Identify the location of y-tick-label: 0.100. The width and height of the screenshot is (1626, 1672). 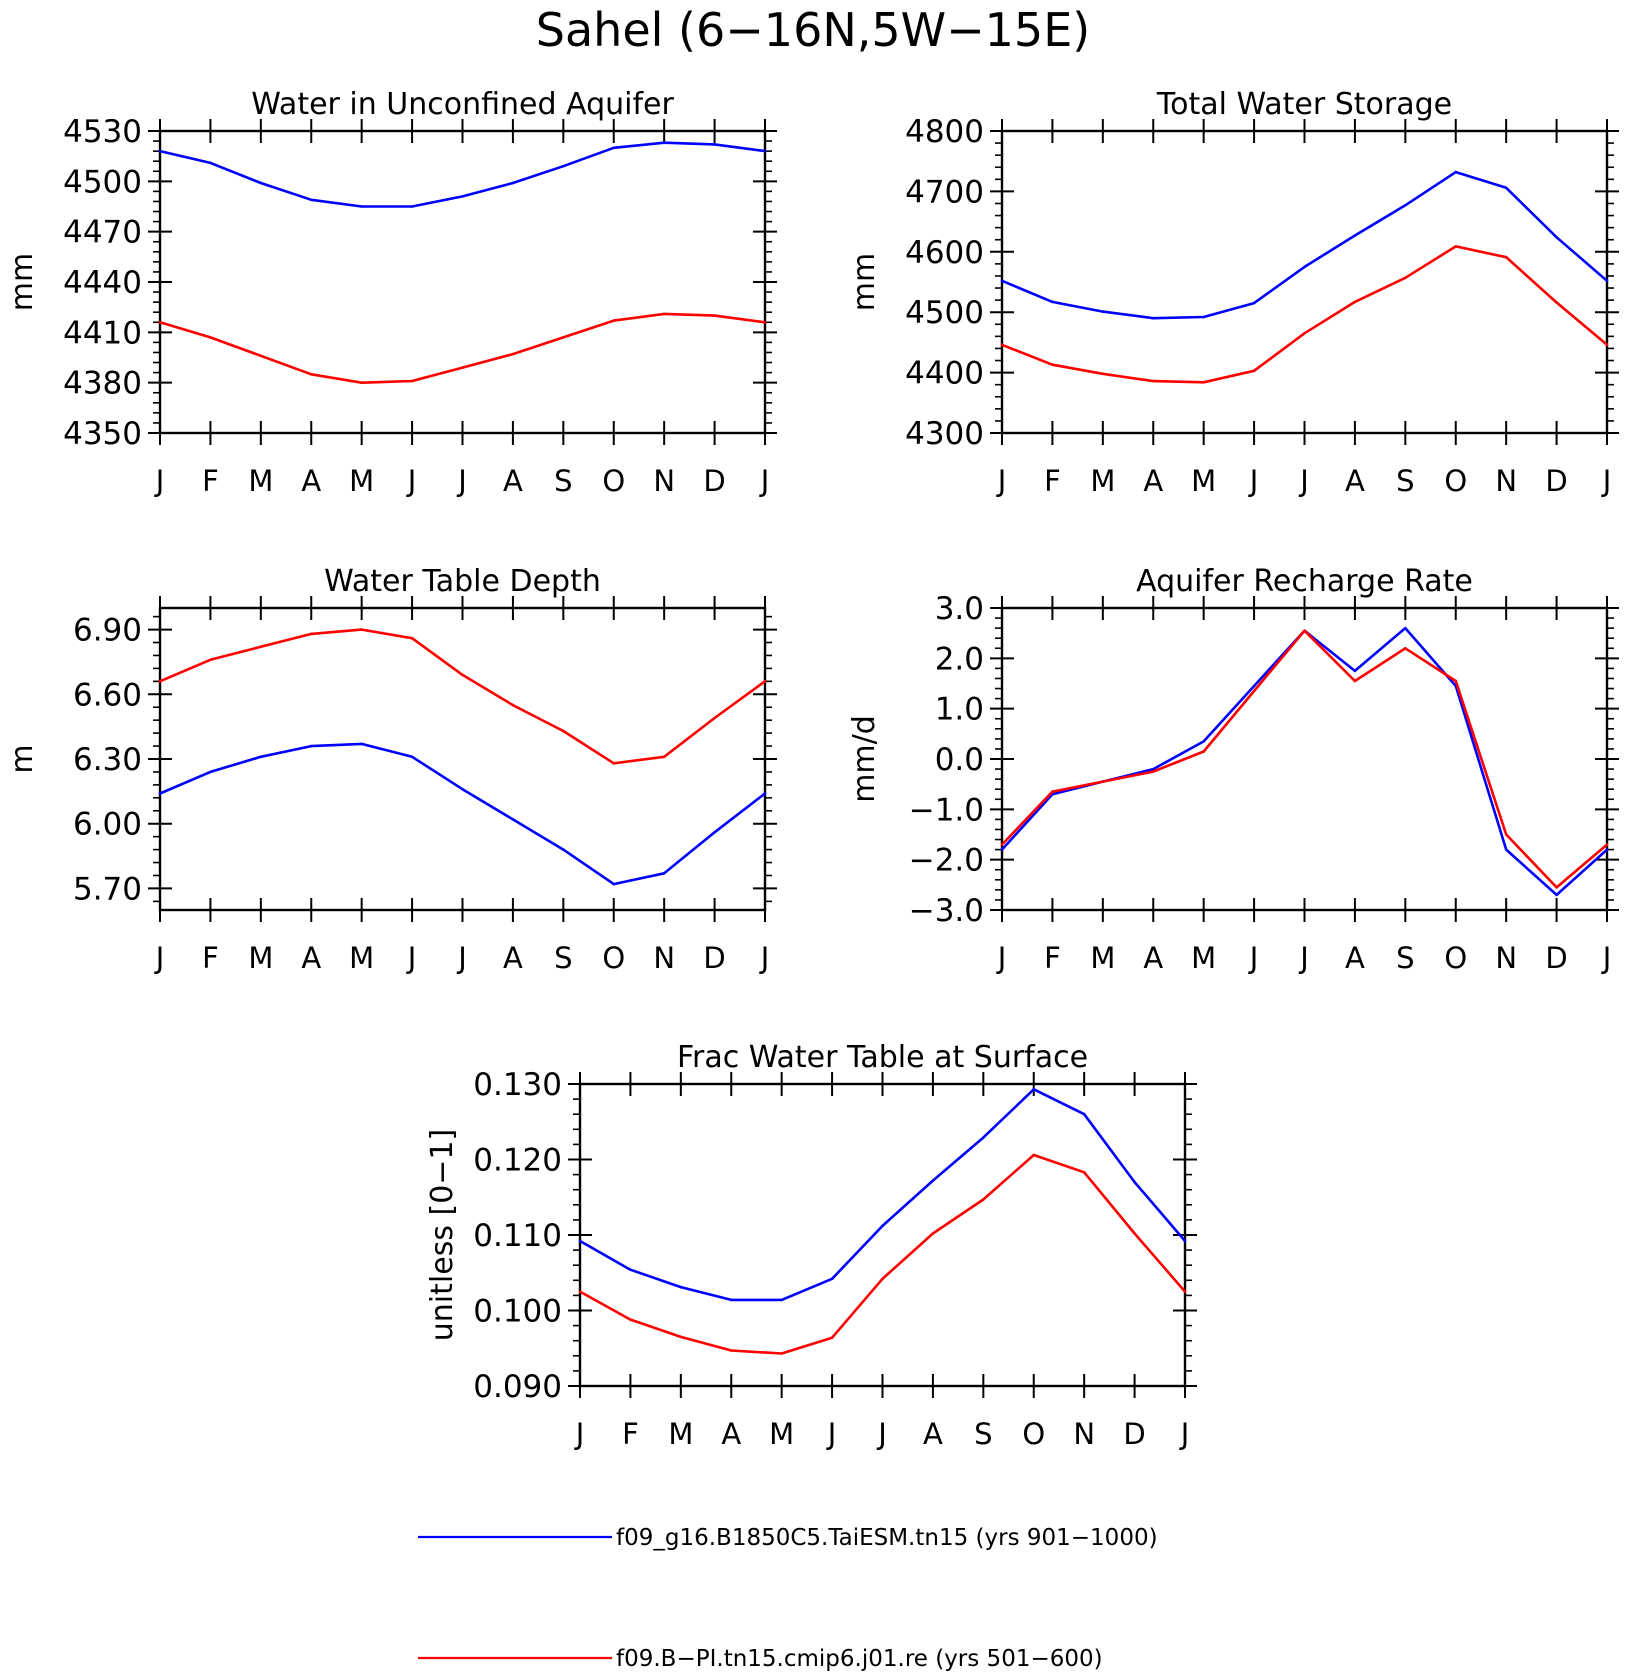
(517, 1312).